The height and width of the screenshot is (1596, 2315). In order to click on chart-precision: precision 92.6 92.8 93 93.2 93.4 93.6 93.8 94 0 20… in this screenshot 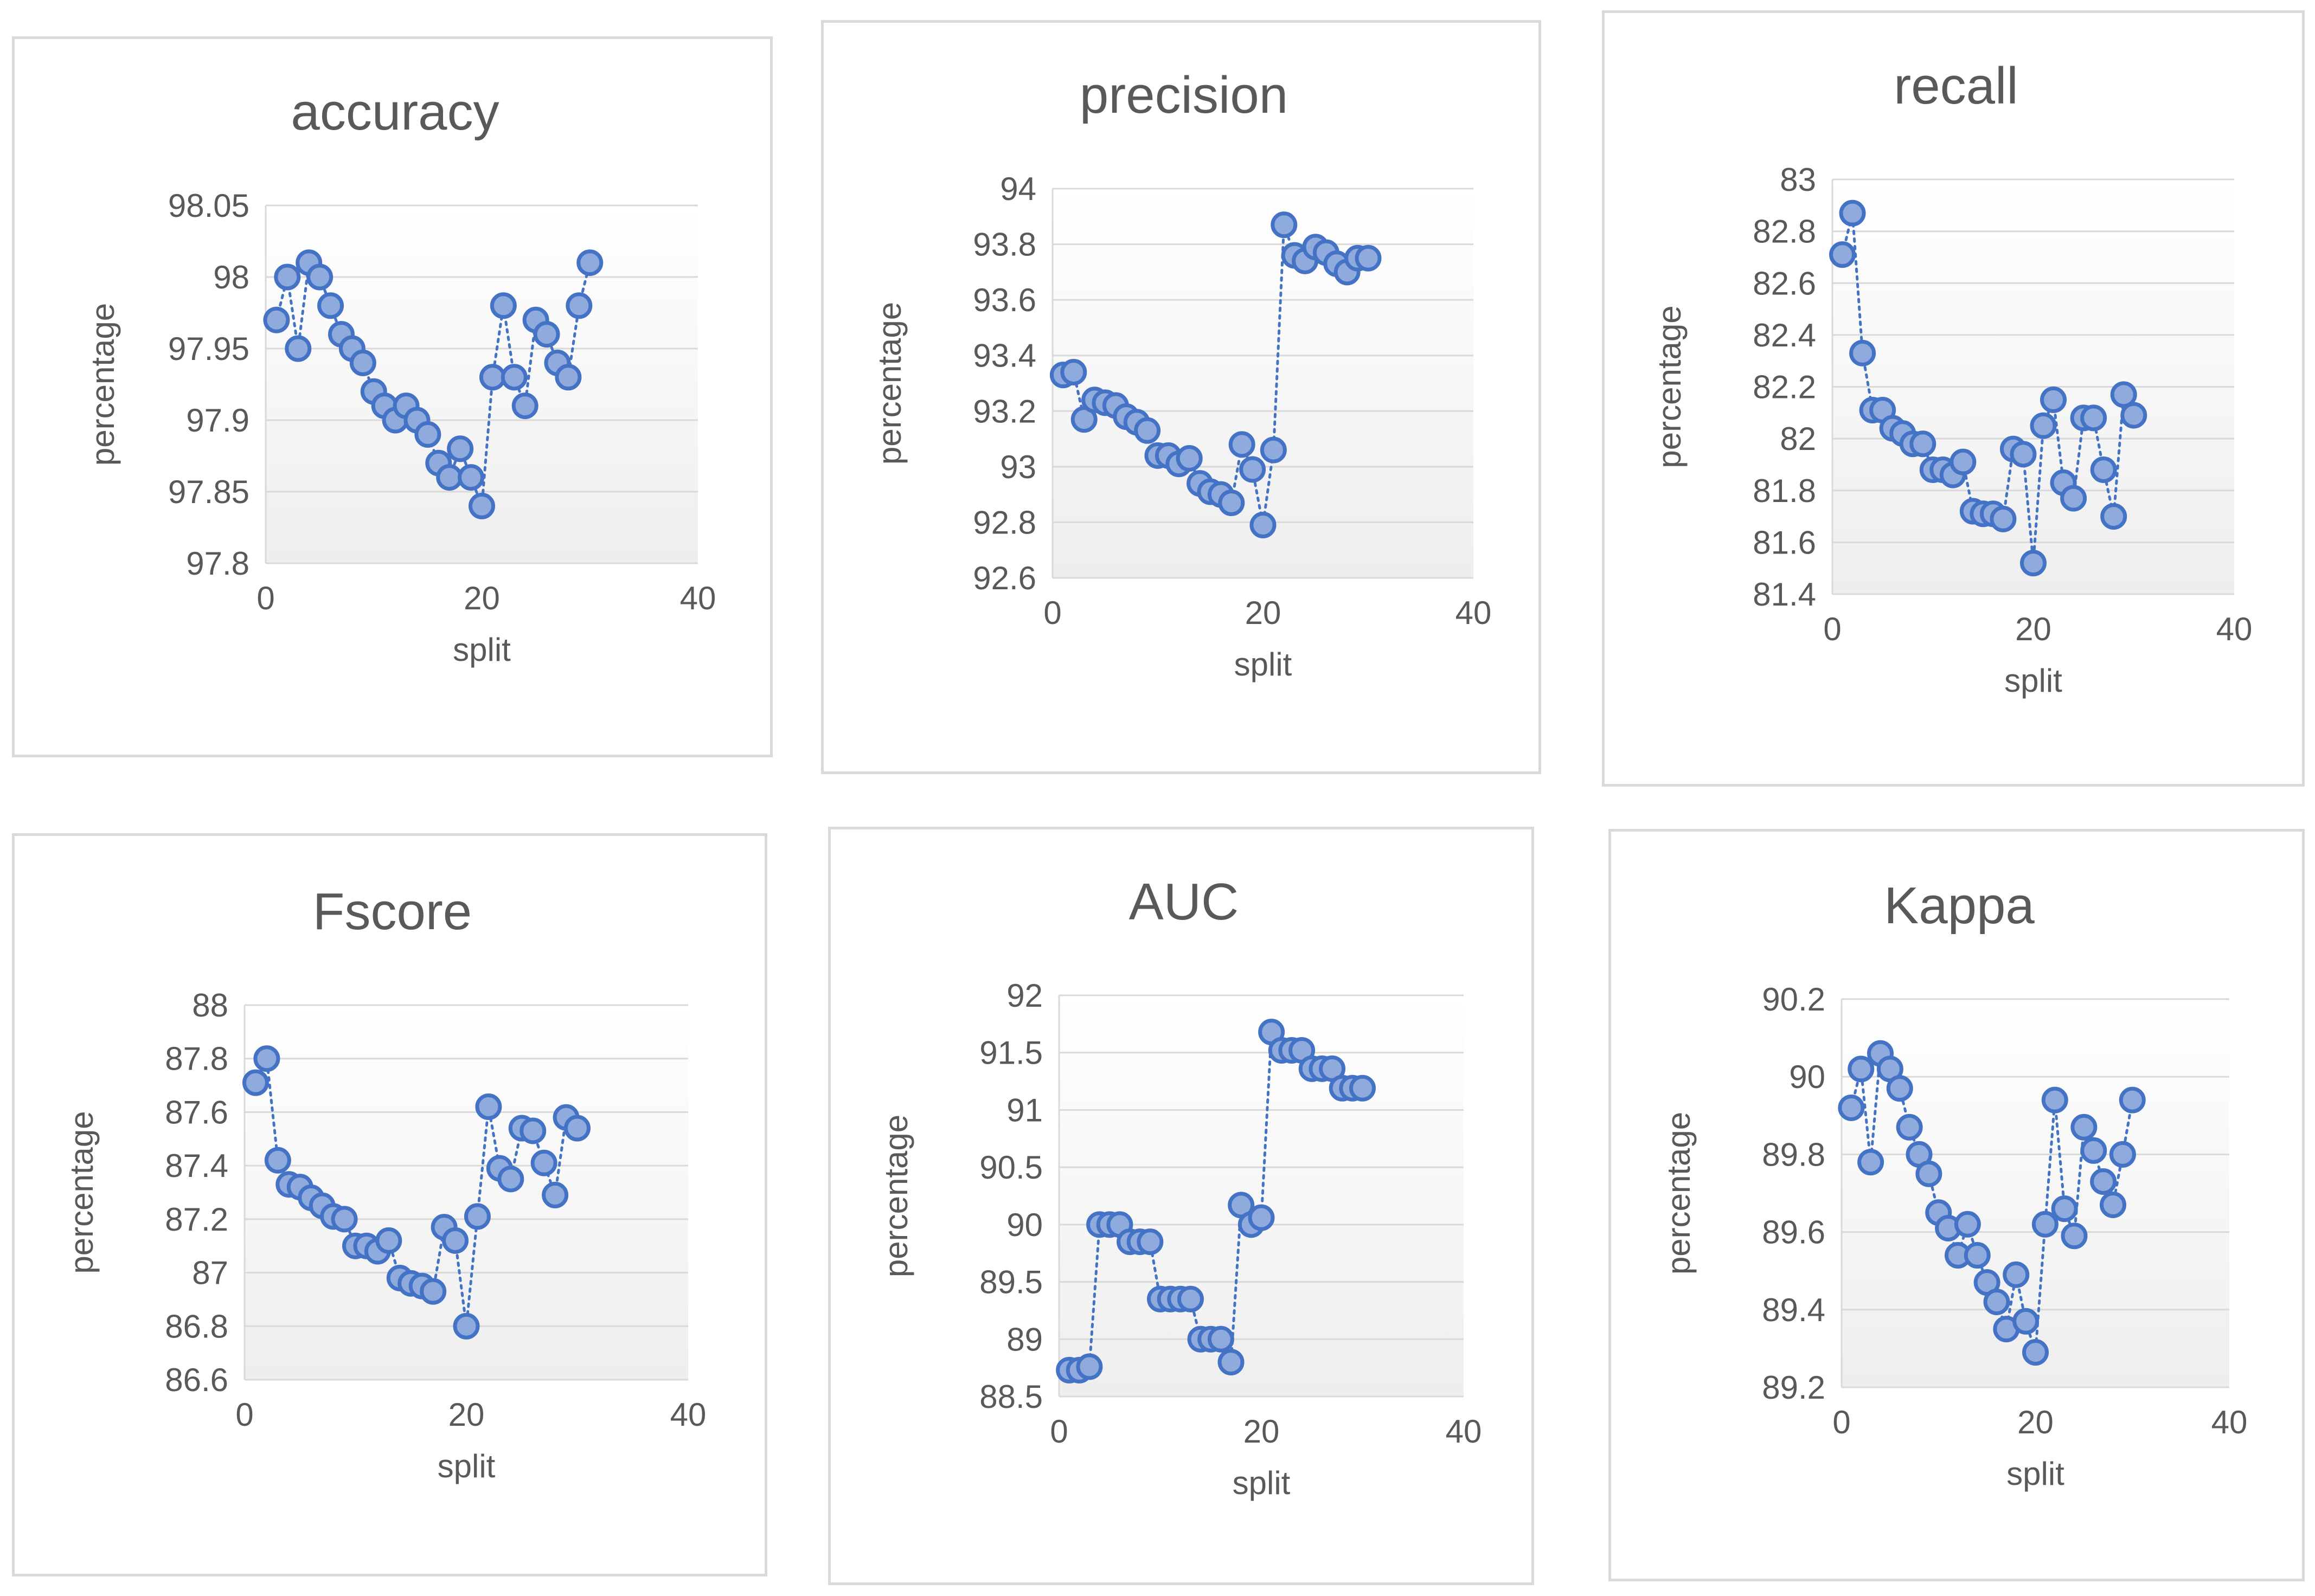, I will do `click(1182, 374)`.